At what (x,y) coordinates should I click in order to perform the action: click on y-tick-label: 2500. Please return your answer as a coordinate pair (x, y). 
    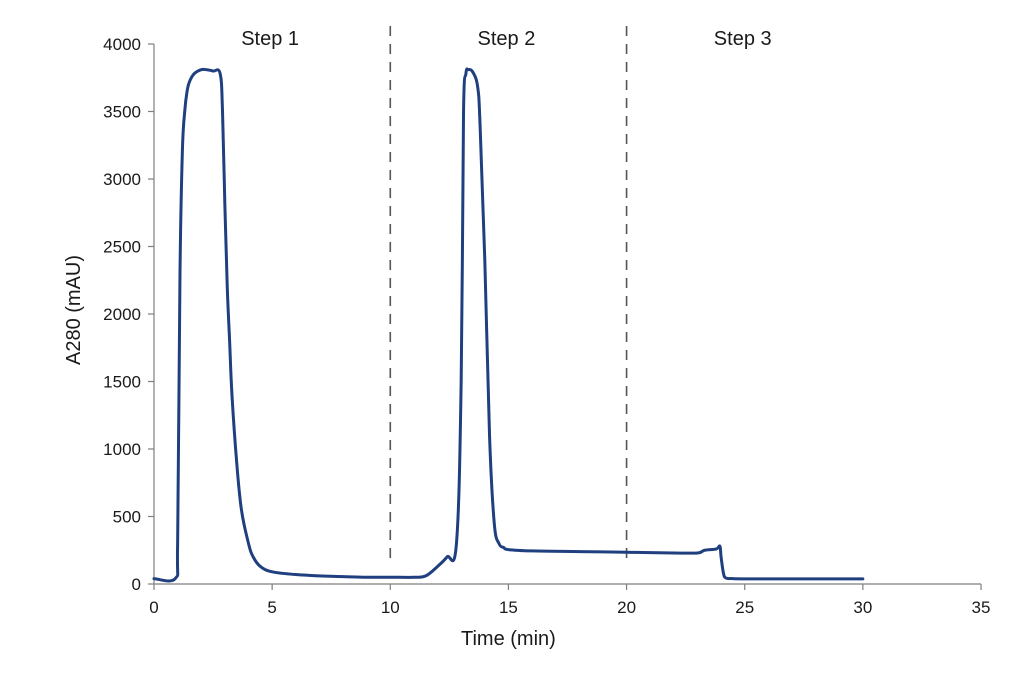
    Looking at the image, I should click on (122, 247).